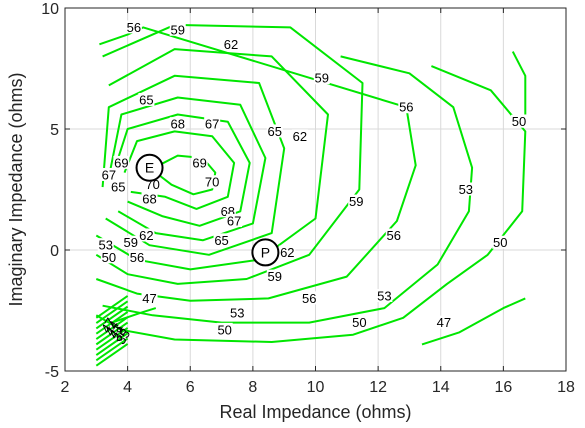 This screenshot has height=428, width=585. I want to click on y-axis-label: Imaginary Impedance (ohms), so click(16, 189).